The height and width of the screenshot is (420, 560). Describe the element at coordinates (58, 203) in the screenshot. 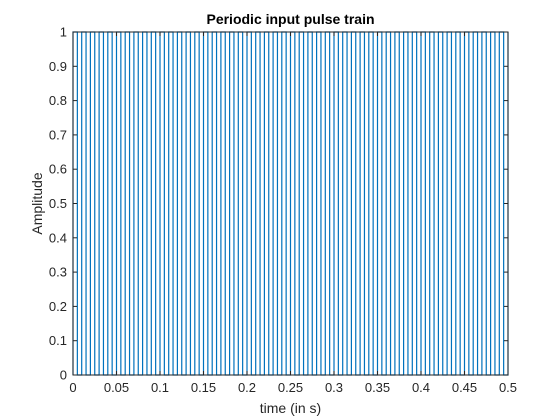

I see `y-tick-label: 0.5` at that location.